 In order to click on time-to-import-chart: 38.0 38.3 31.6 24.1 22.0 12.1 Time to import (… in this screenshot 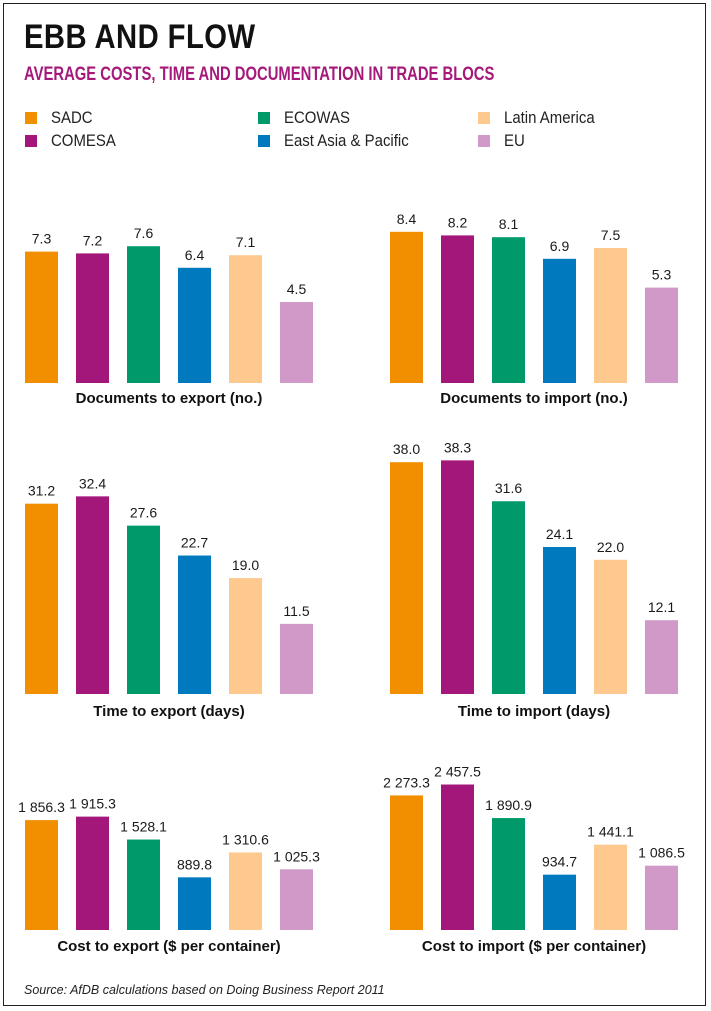, I will do `click(534, 579)`.